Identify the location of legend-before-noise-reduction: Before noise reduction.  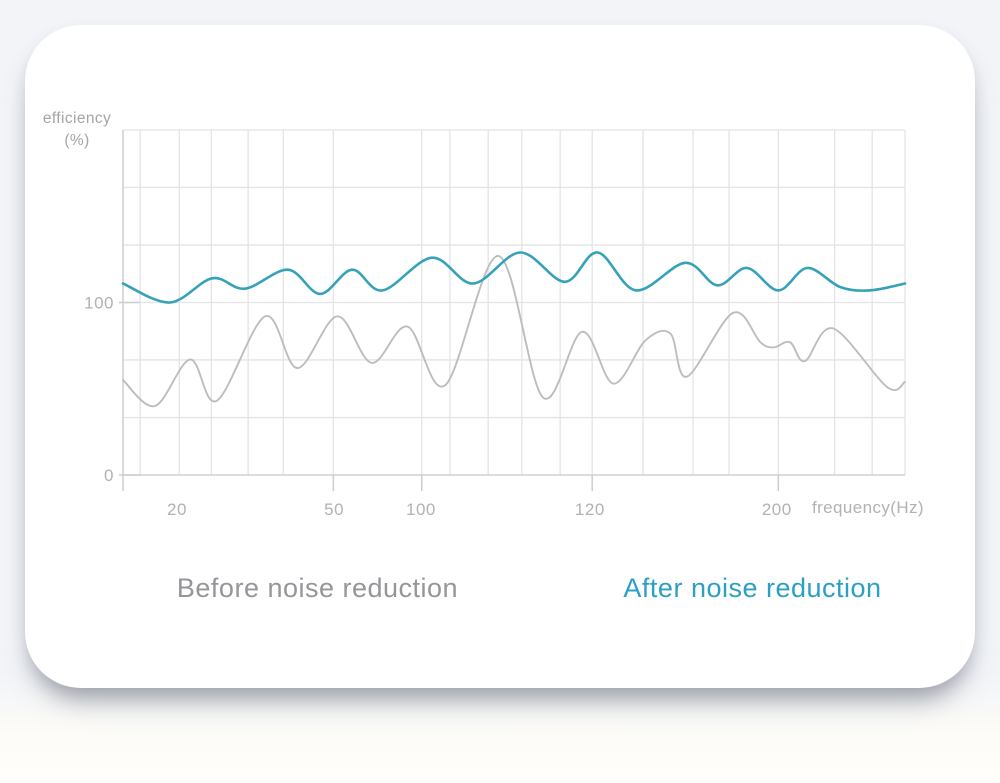
(317, 588).